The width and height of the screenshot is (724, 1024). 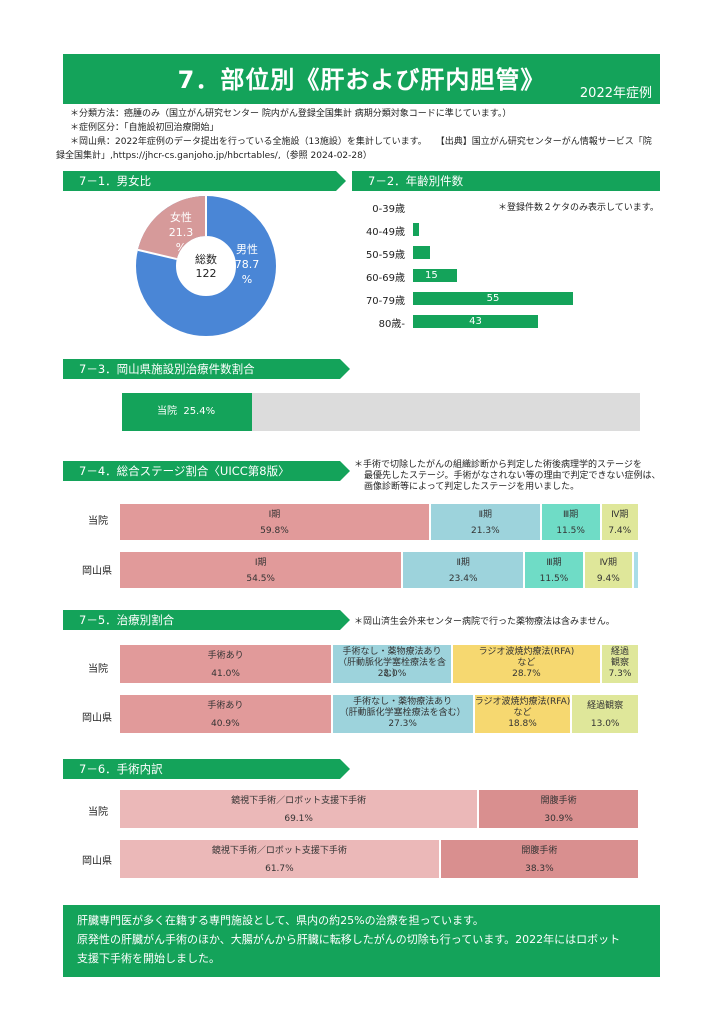 I want to click on summary-line: 支援下手術を開始しました。, so click(x=148, y=958).